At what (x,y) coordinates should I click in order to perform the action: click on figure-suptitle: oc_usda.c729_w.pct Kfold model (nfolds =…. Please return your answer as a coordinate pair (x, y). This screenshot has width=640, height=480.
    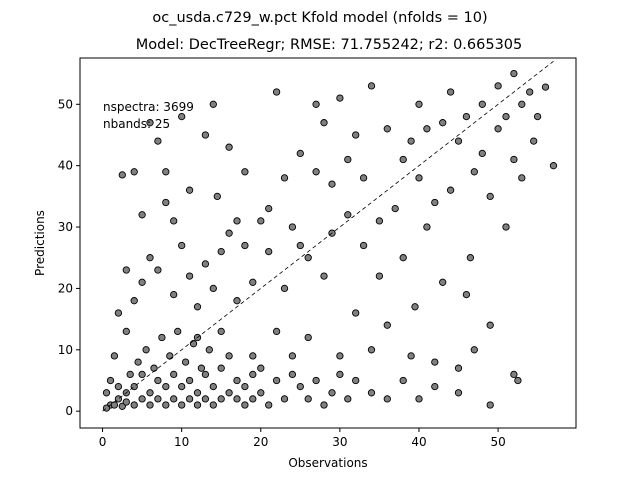
    Looking at the image, I should click on (319, 18).